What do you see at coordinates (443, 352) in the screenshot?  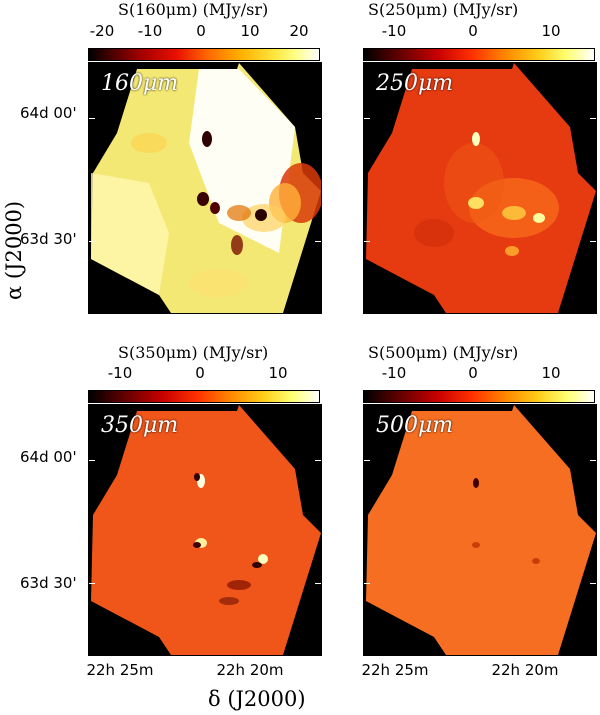 I see `colorbar-title-500: S(500μm) (MJy/sr)` at bounding box center [443, 352].